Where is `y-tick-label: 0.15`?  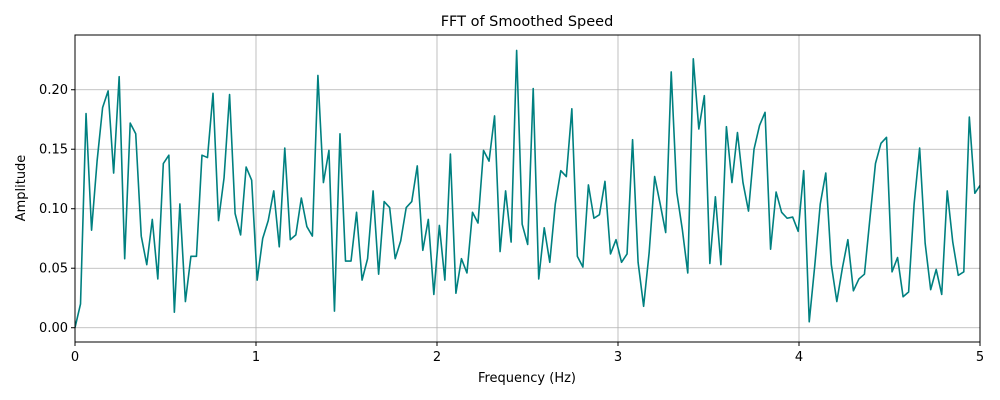
y-tick-label: 0.15 is located at coordinates (53, 150).